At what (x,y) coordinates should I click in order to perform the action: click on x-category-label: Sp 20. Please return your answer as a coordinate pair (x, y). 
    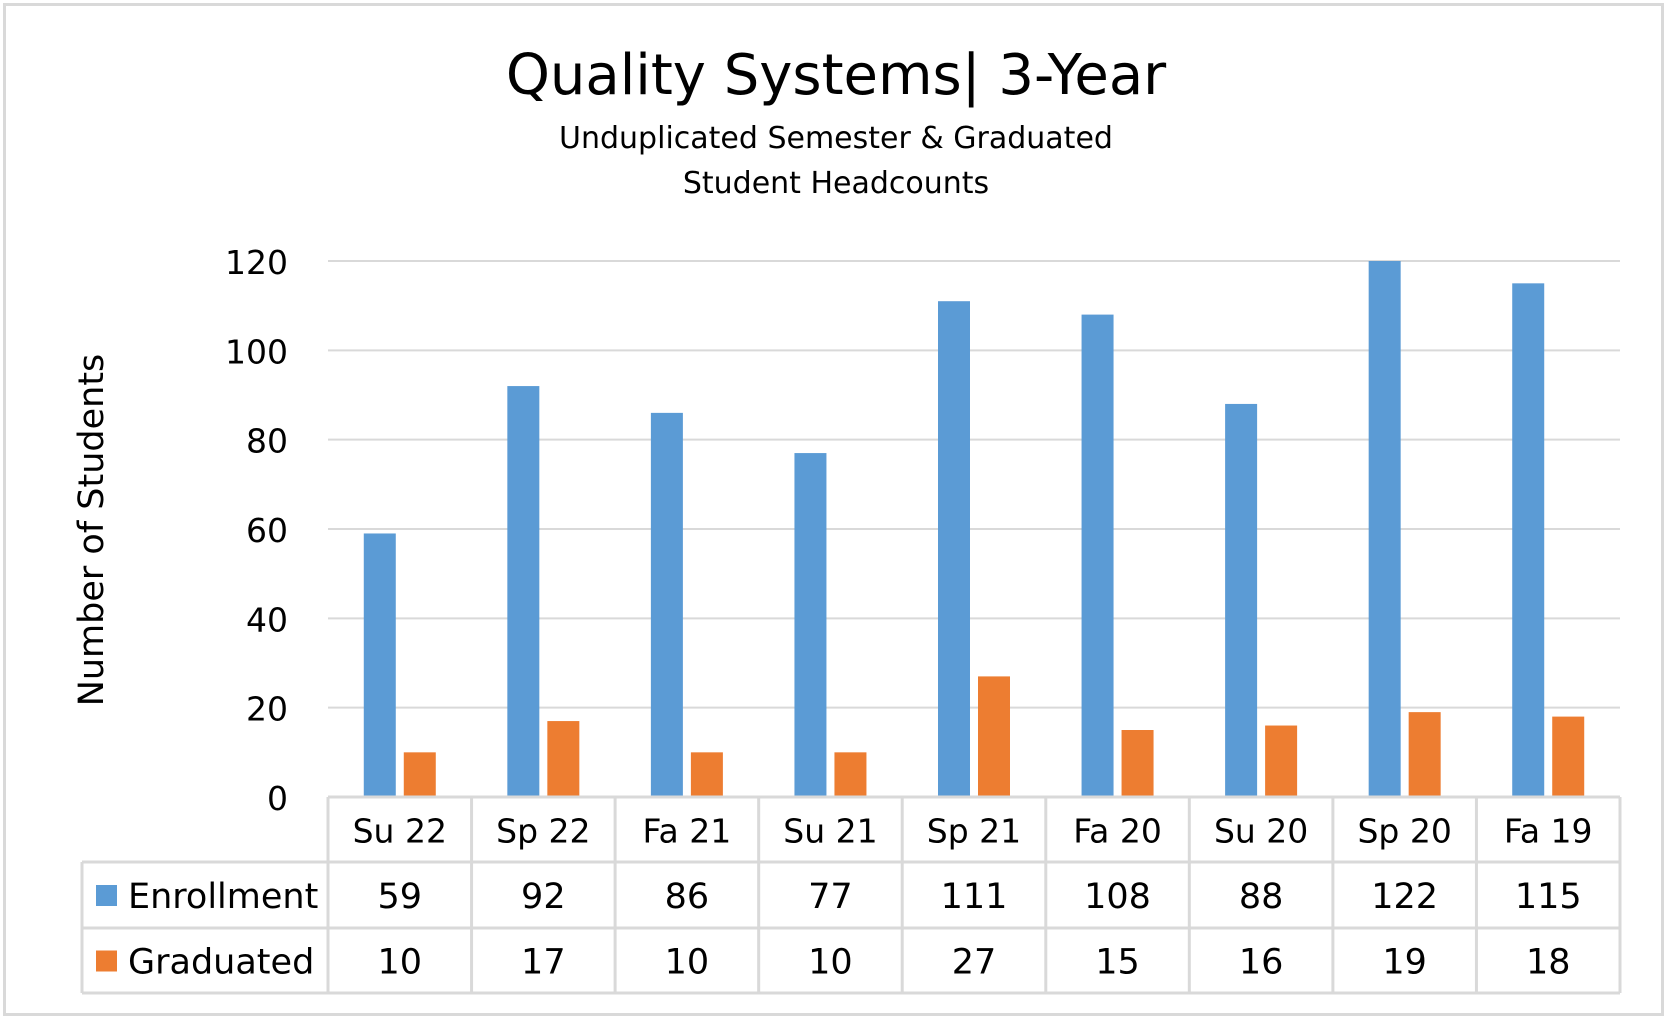
    Looking at the image, I should click on (1404, 831).